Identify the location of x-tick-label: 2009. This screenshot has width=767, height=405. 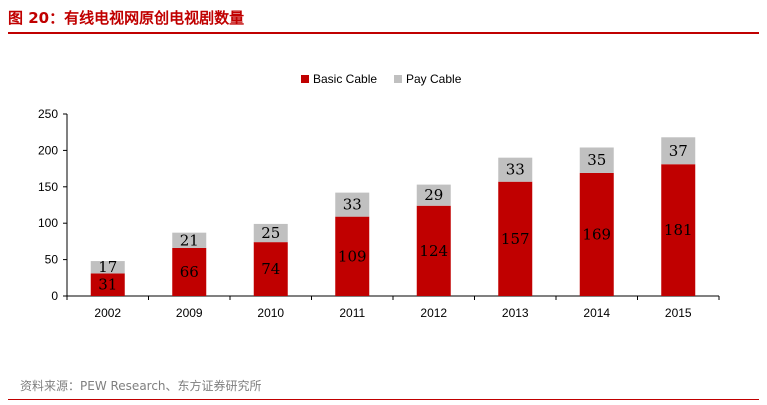
(189, 313).